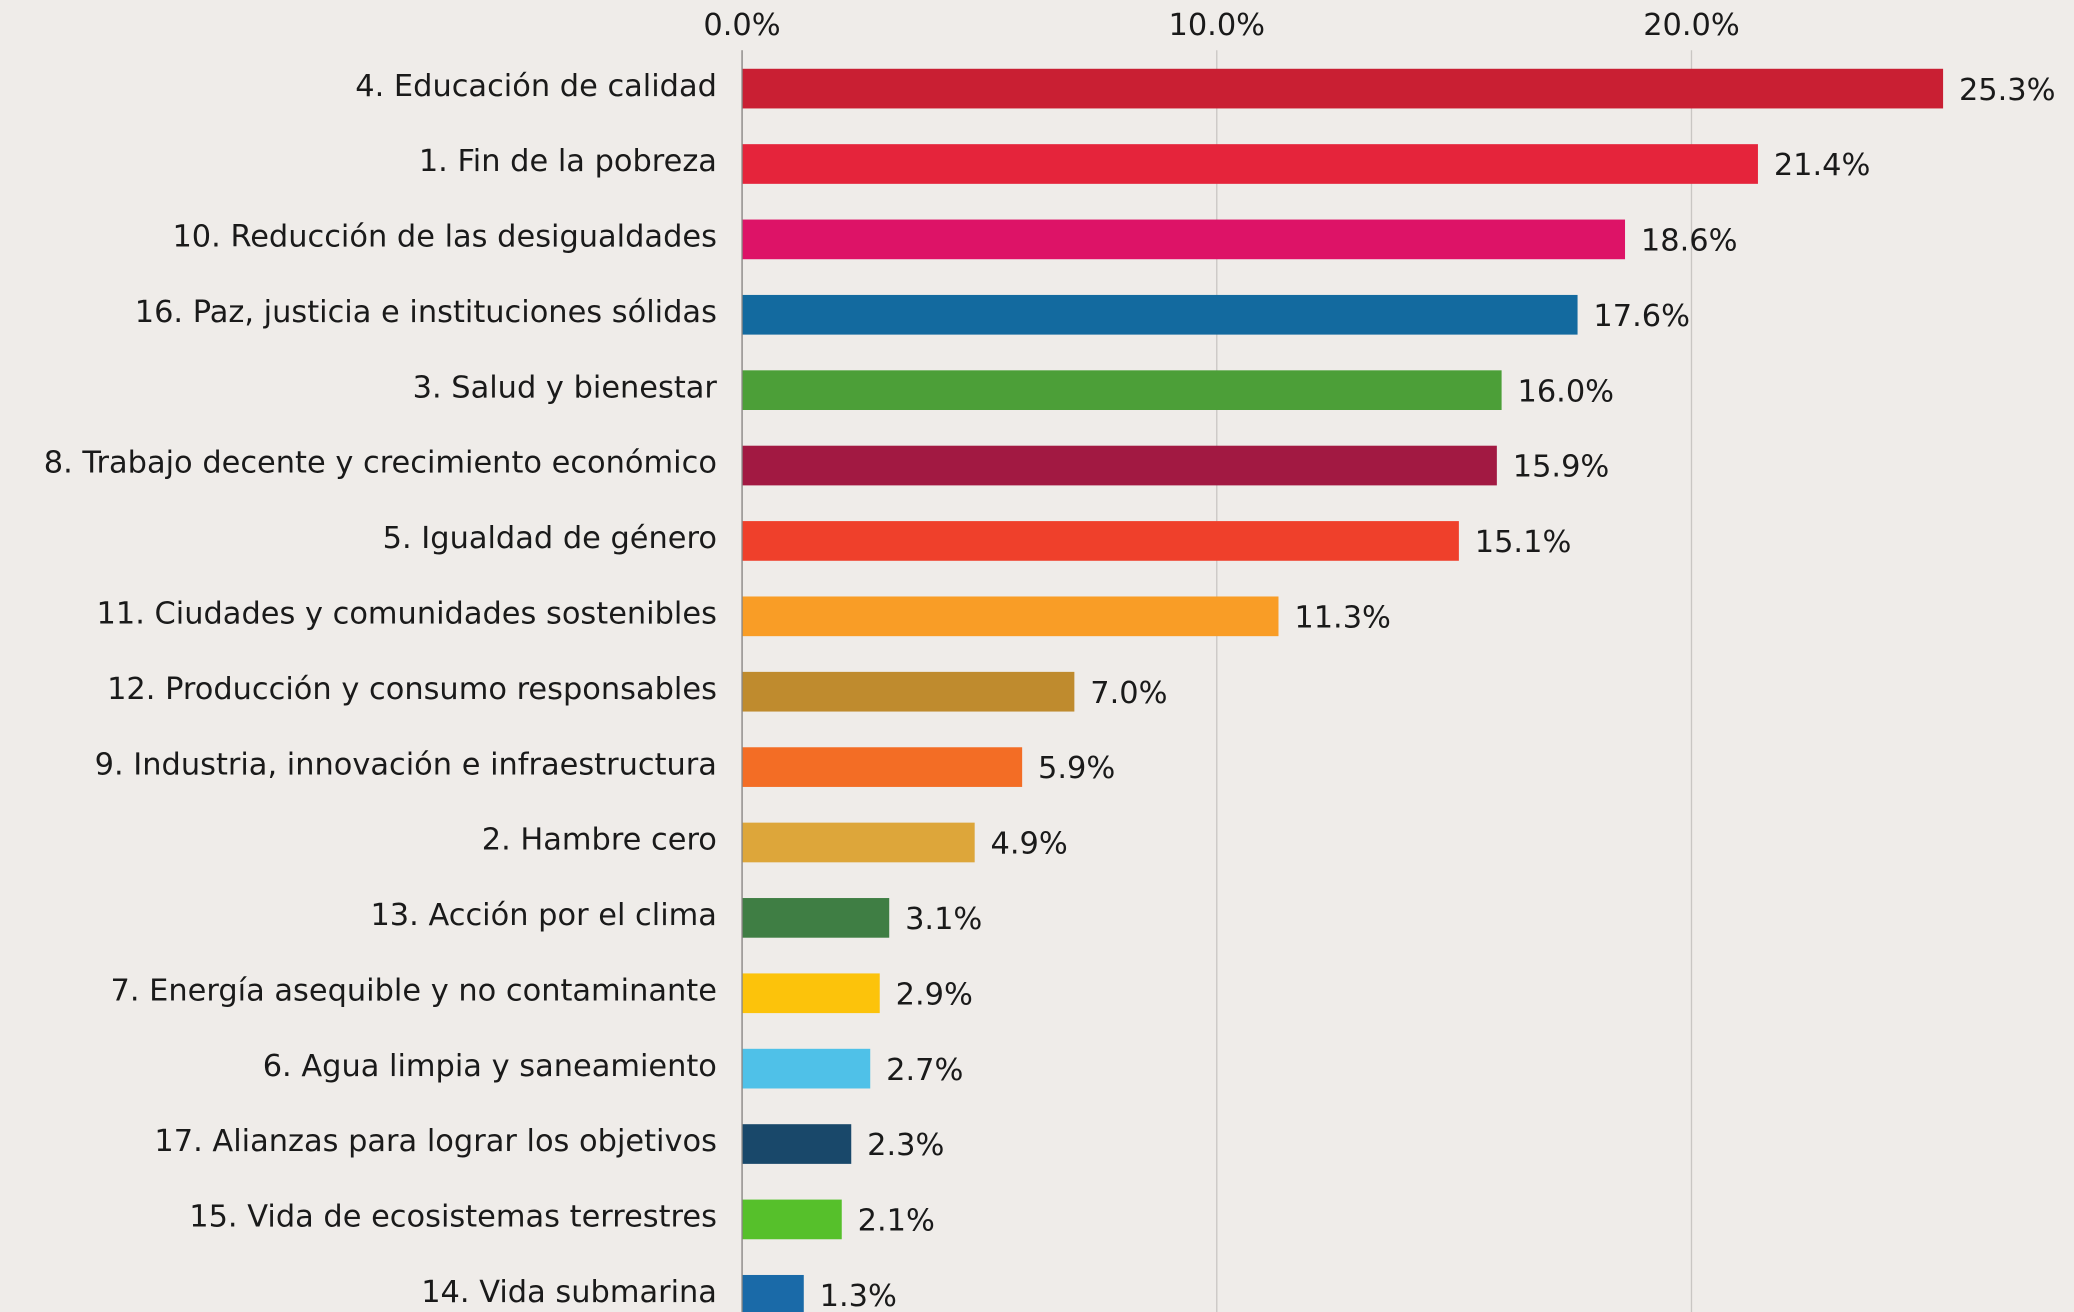 The image size is (2074, 1312). I want to click on y-tick-label: 11. Ciudades y comunidades sostenibles, so click(407, 614).